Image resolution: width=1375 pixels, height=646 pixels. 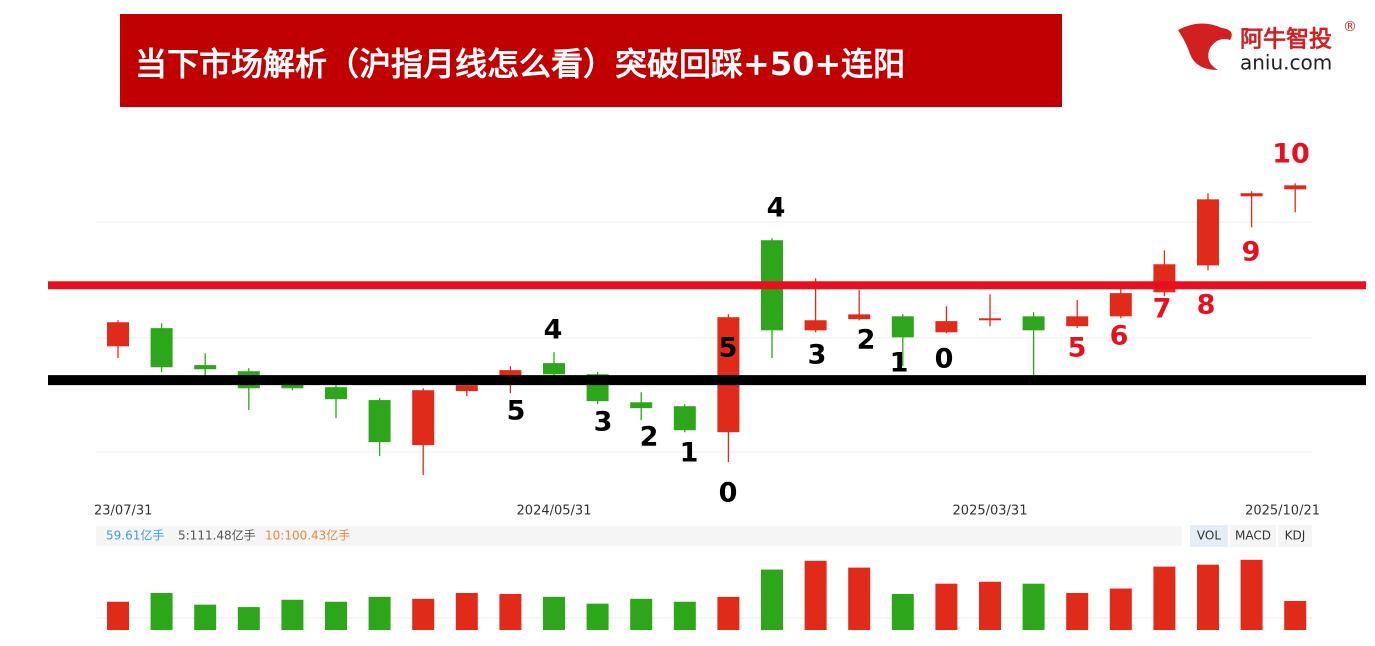 What do you see at coordinates (123, 511) in the screenshot?
I see `x-tick-label: 23/07/31` at bounding box center [123, 511].